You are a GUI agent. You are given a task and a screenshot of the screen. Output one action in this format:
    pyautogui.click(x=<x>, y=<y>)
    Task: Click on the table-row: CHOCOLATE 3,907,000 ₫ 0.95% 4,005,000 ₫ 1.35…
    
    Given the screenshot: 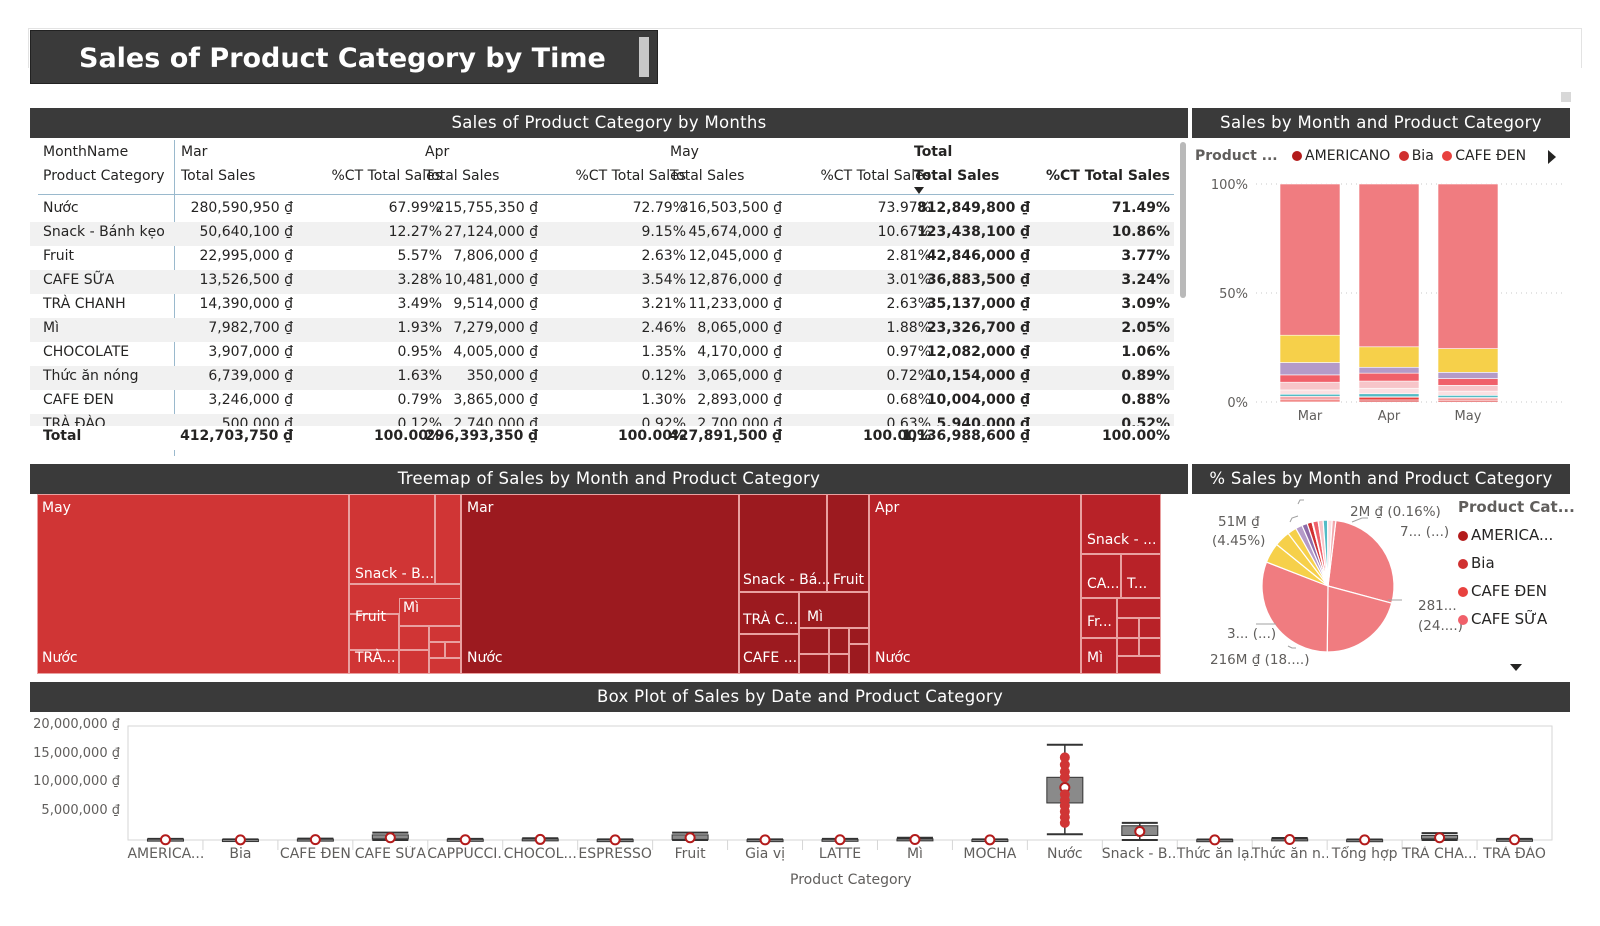 What is the action you would take?
    pyautogui.click(x=602, y=354)
    